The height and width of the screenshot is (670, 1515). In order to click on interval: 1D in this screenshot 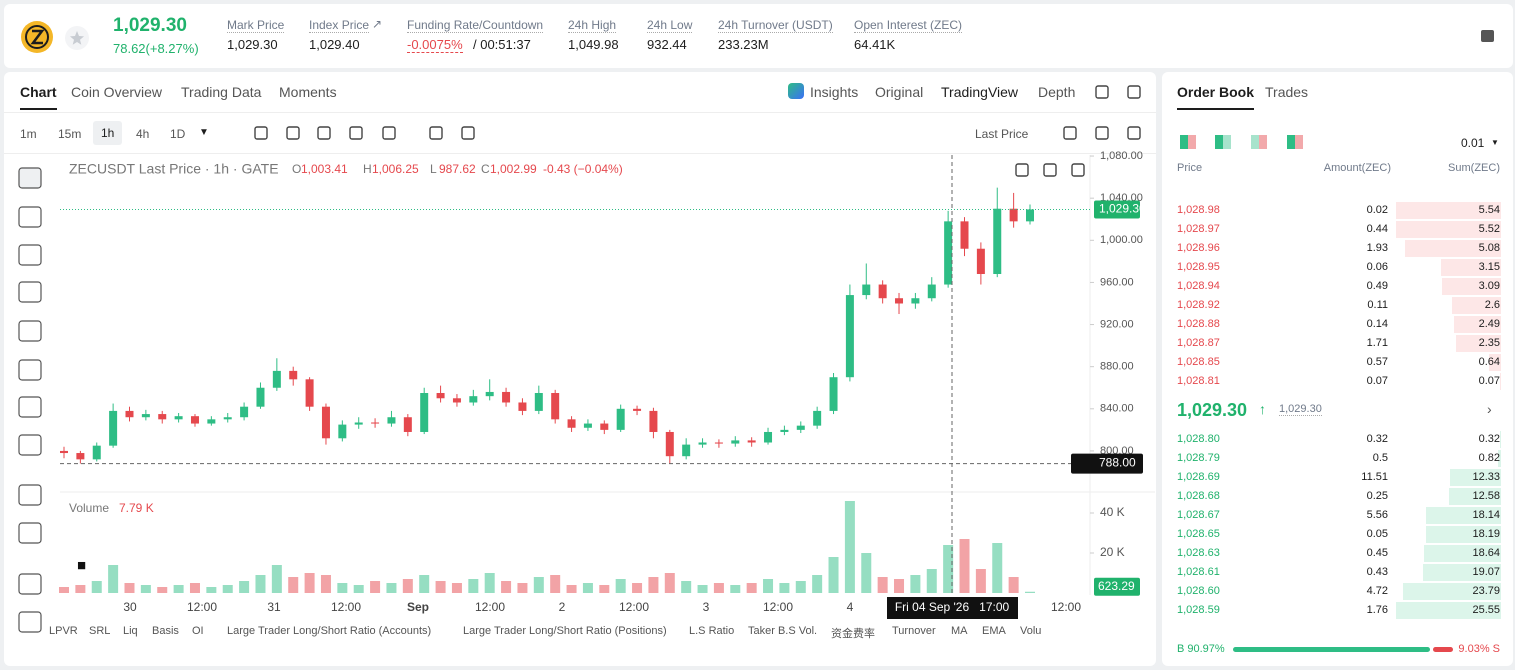, I will do `click(178, 134)`.